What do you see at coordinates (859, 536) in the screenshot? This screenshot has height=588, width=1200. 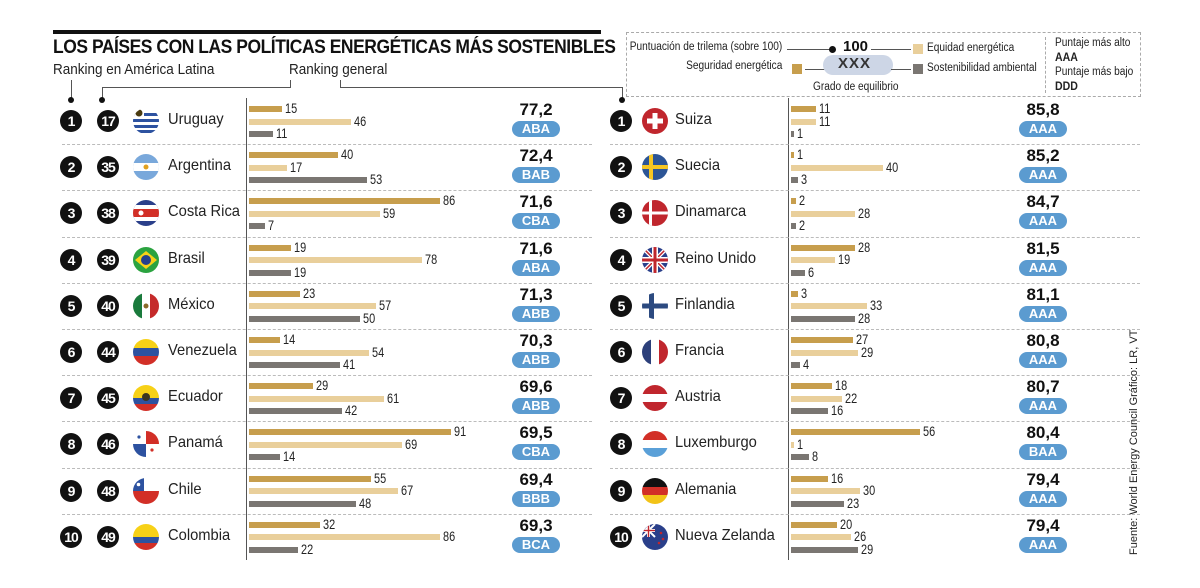 I see `equity-value-label: 26` at bounding box center [859, 536].